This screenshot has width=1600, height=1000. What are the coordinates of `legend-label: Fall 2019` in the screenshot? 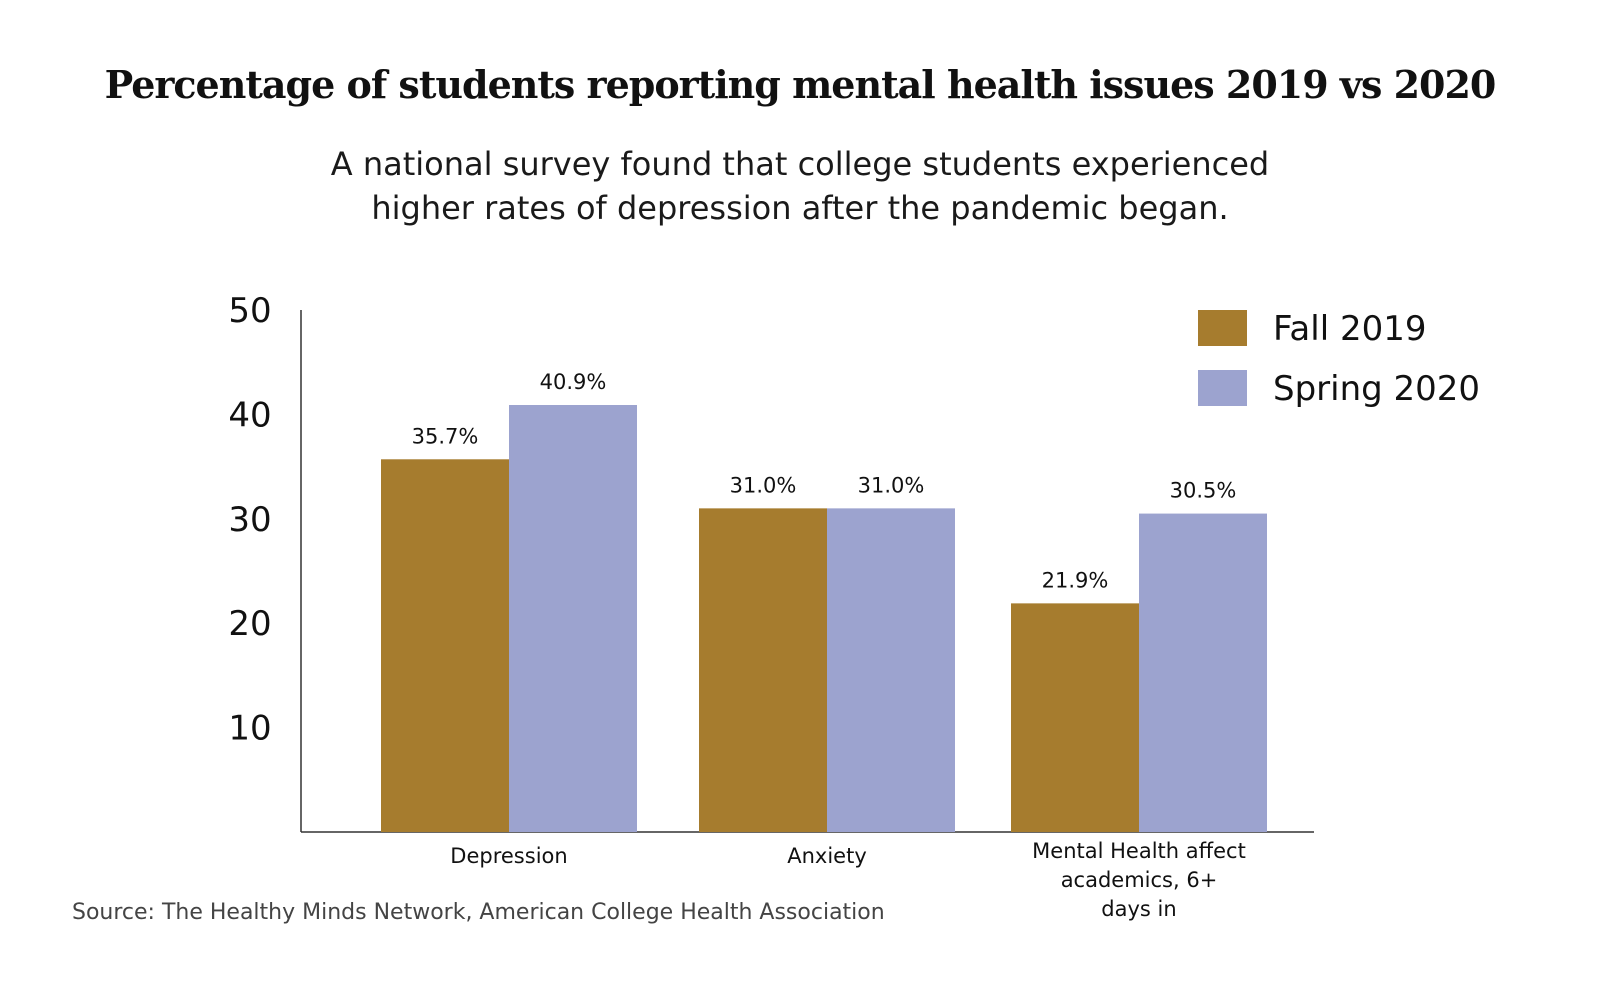 It's located at (1350, 329).